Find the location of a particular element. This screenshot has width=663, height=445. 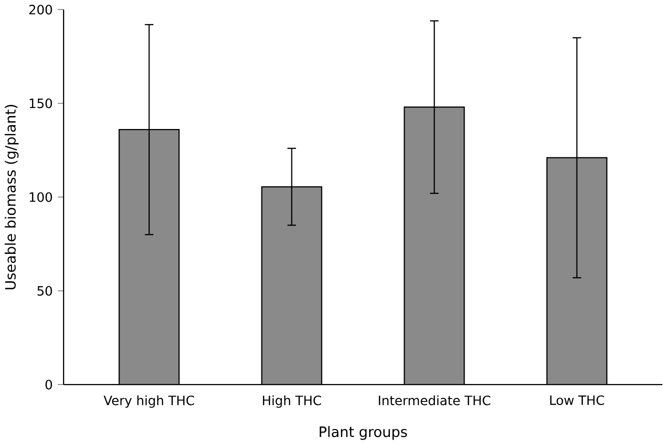

x-tick-label: Very high THC is located at coordinates (149, 402).